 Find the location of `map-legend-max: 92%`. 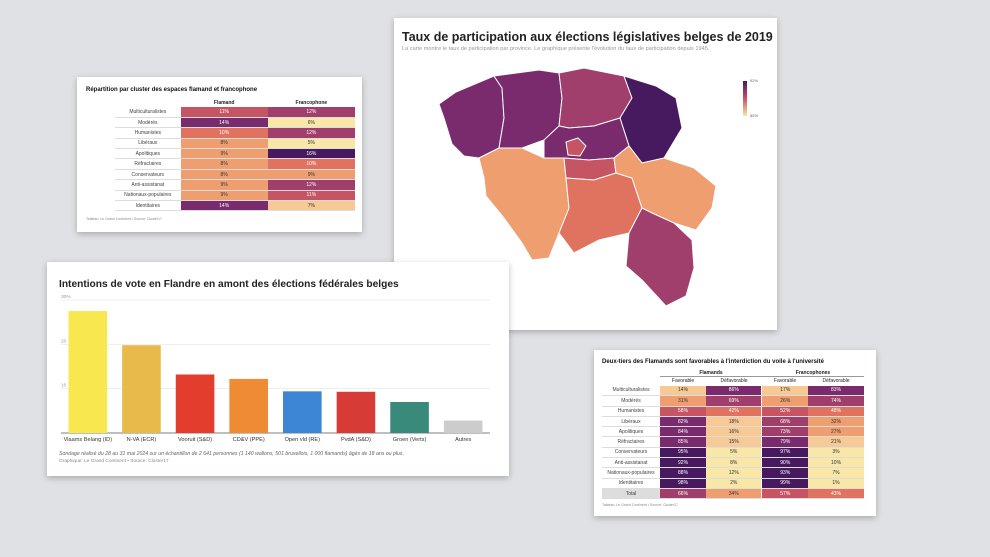

map-legend-max: 92% is located at coordinates (754, 80).